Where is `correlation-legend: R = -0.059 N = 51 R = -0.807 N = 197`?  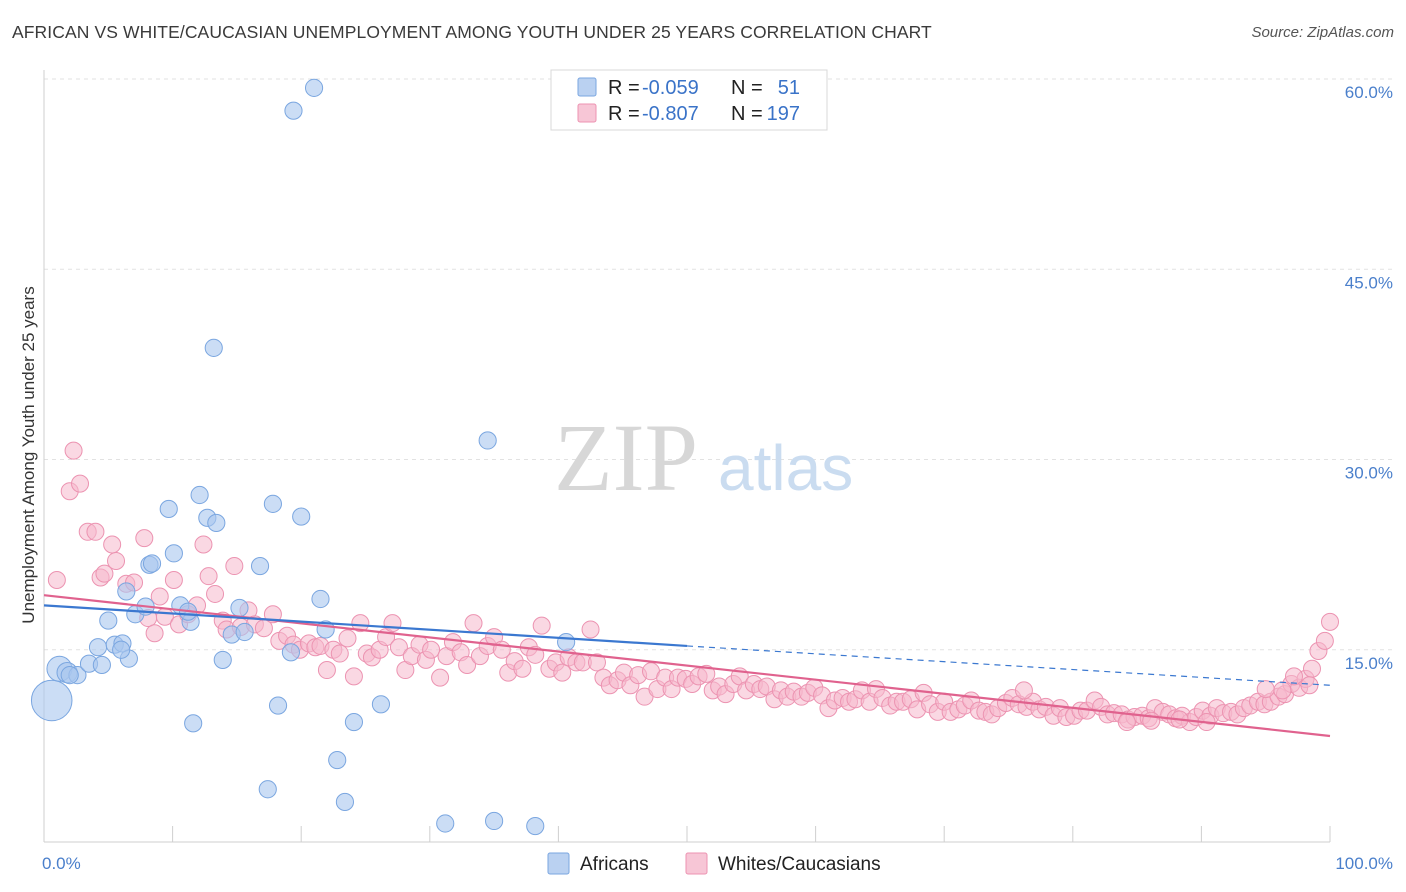 correlation-legend: R = -0.059 N = 51 R = -0.807 N = 197 is located at coordinates (689, 100).